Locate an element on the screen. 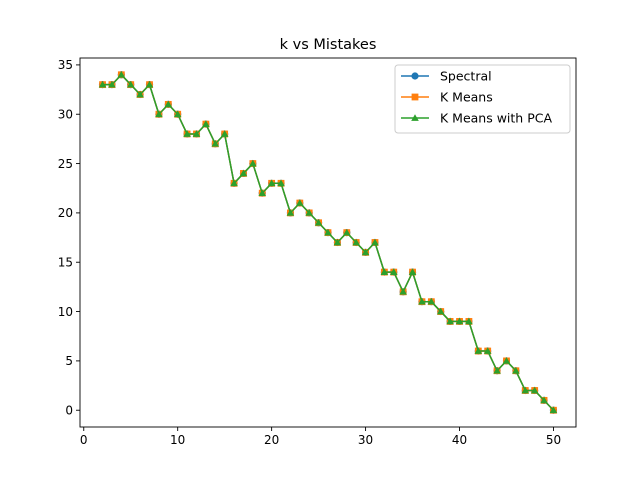 The height and width of the screenshot is (480, 640). y-tick-label: 35 is located at coordinates (65, 65).